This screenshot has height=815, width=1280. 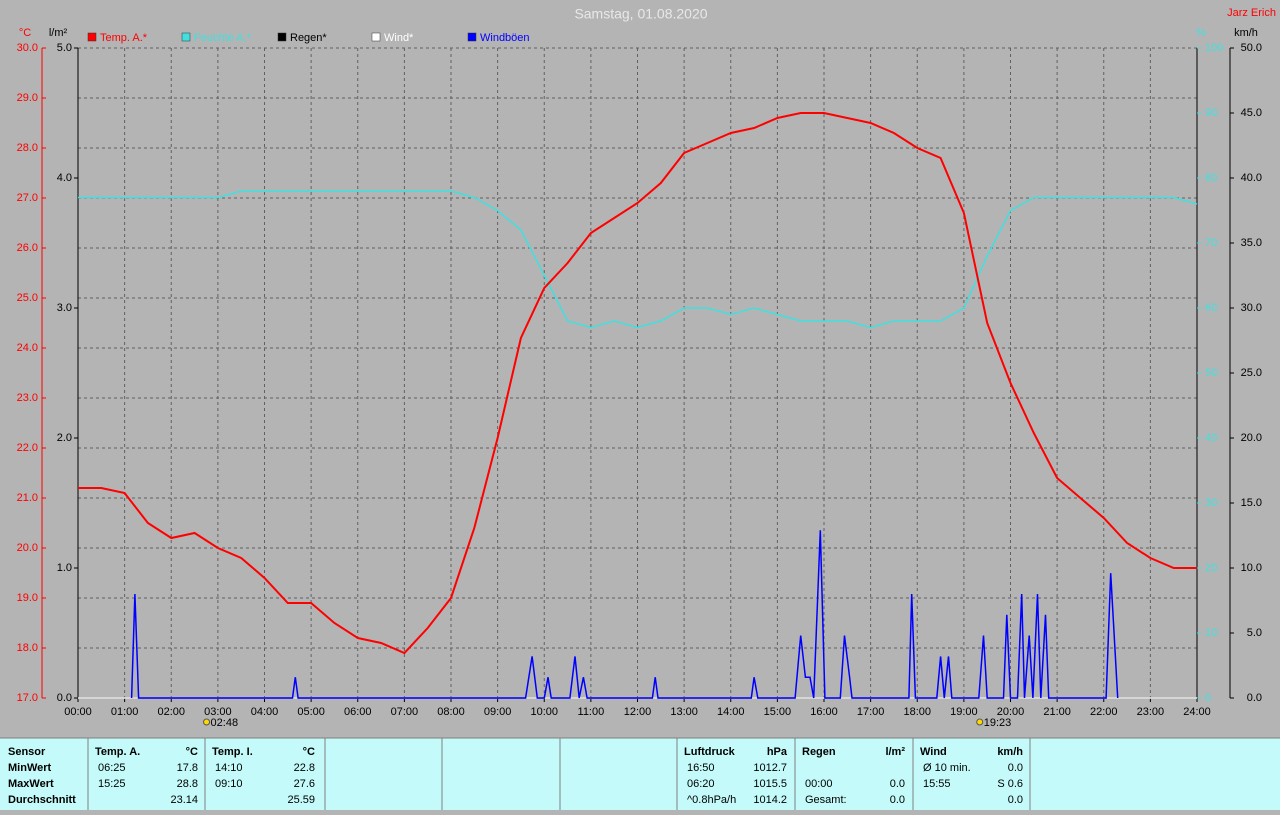 What do you see at coordinates (937, 784) in the screenshot?
I see `stat-time: 15:55` at bounding box center [937, 784].